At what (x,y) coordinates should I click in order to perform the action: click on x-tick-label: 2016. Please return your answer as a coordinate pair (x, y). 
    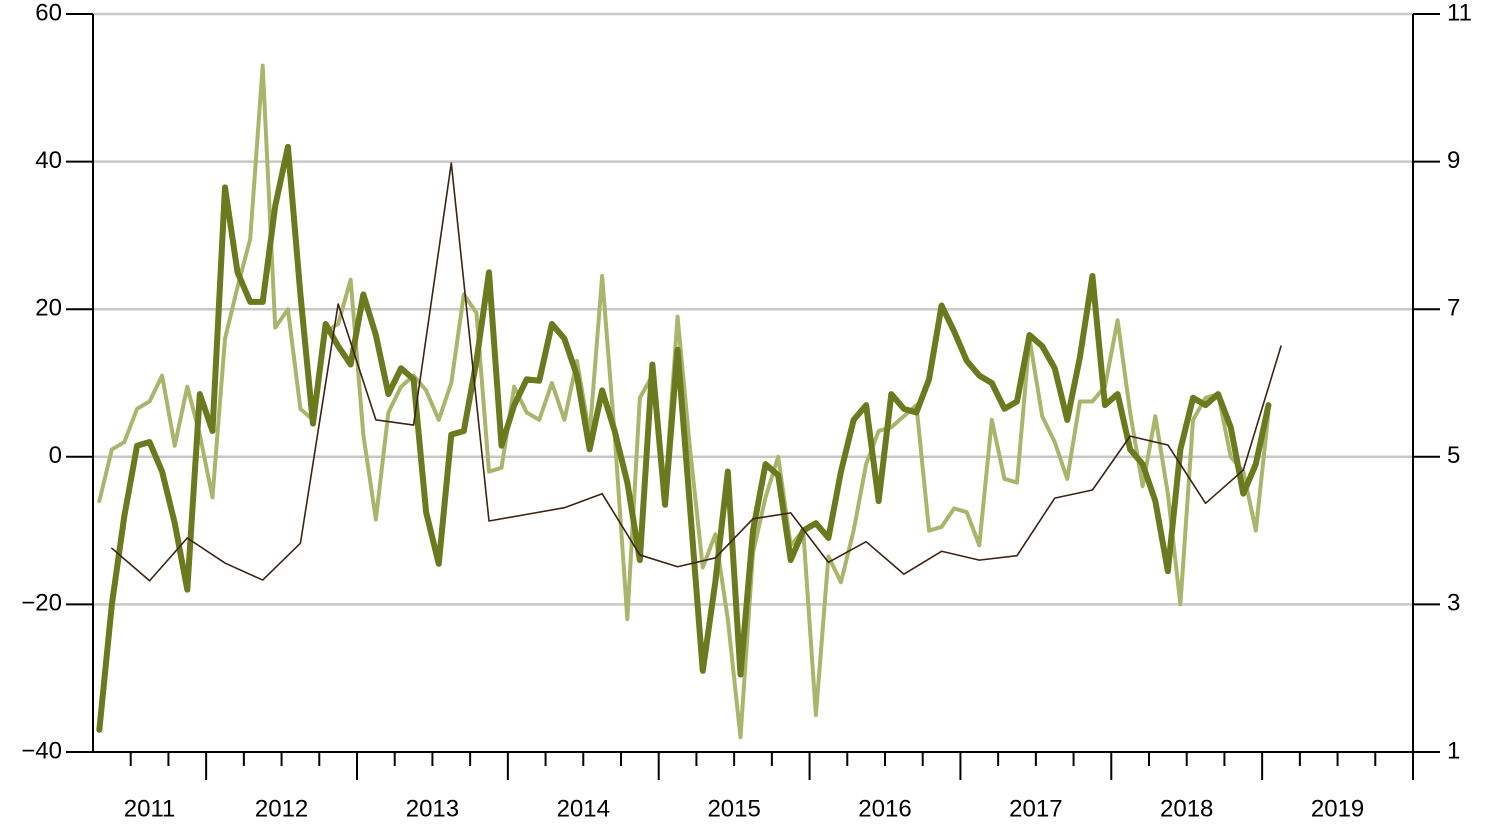
    Looking at the image, I should click on (884, 808).